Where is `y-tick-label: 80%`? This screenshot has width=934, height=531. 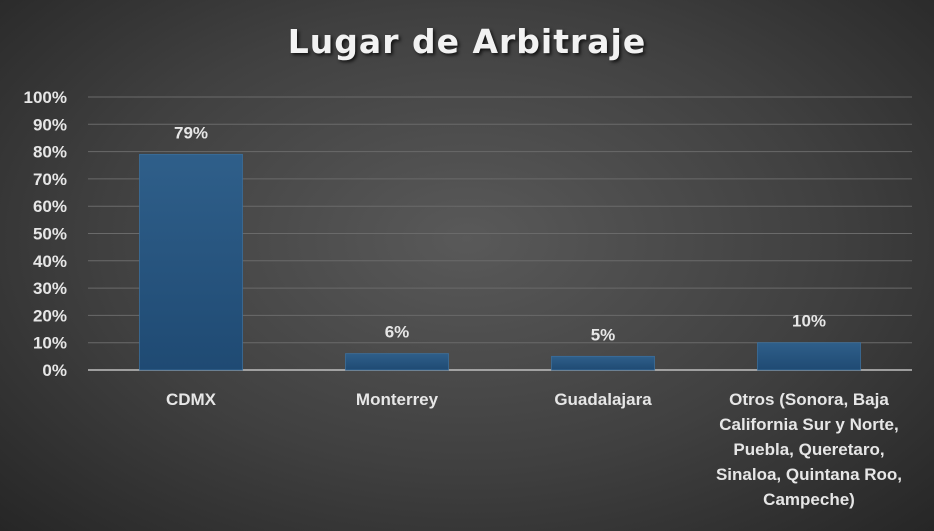 y-tick-label: 80% is located at coordinates (50, 152).